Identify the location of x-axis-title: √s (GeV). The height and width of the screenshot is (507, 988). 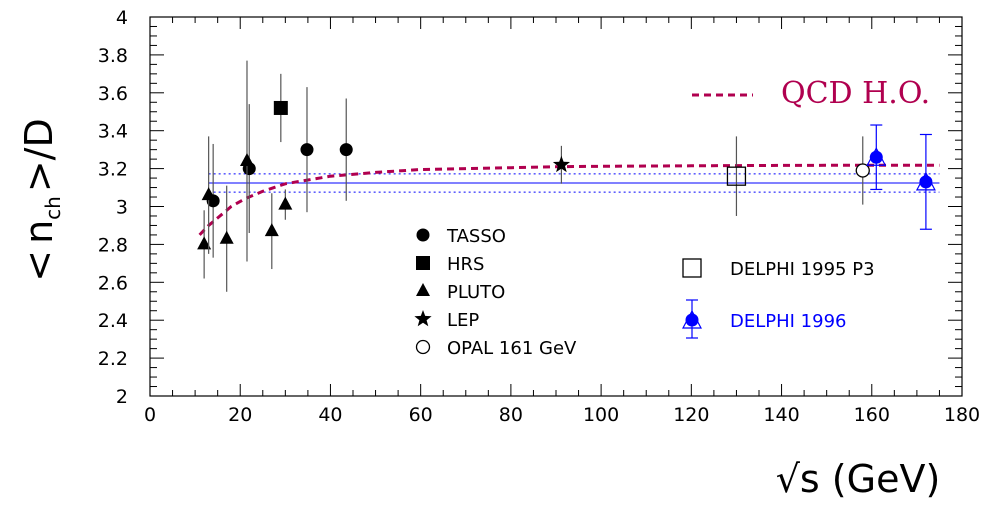
(858, 479).